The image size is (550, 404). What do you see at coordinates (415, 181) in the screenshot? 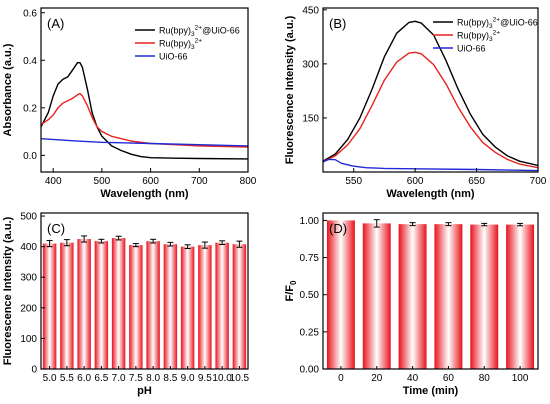
I see `panel-b-x-tick-label-1: 600` at bounding box center [415, 181].